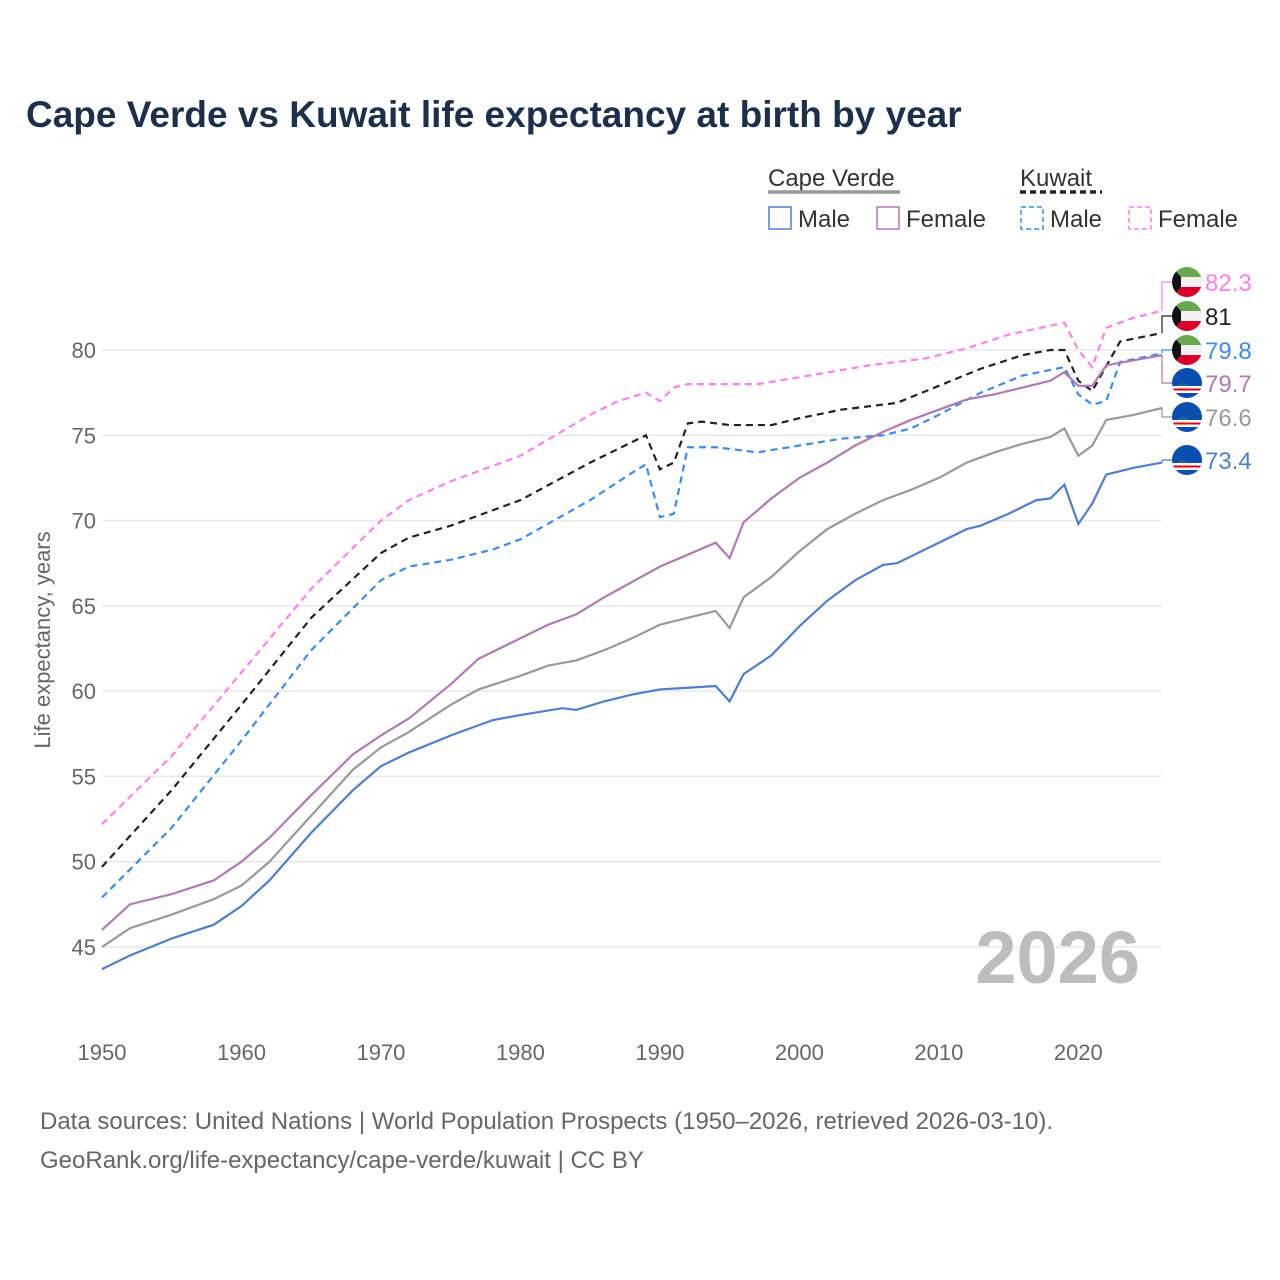 This screenshot has height=1280, width=1280. What do you see at coordinates (1228, 283) in the screenshot?
I see `end-value-label: 82.3` at bounding box center [1228, 283].